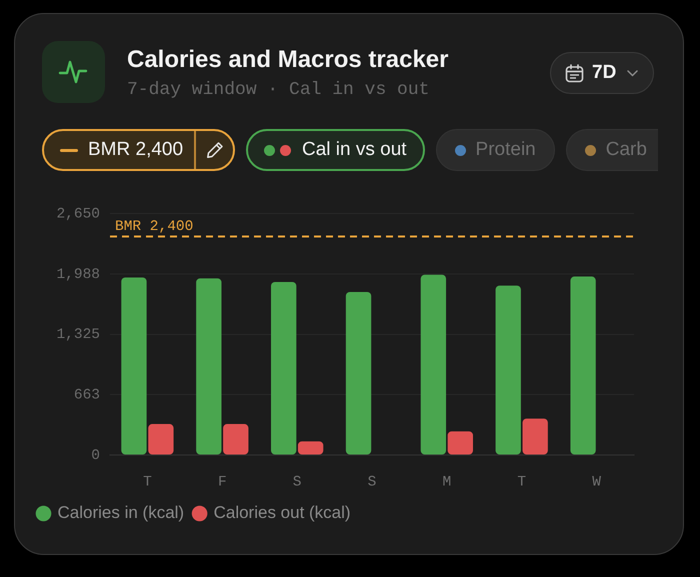 The width and height of the screenshot is (700, 577). Describe the element at coordinates (626, 150) in the screenshot. I see `chip-label: Carb` at that location.